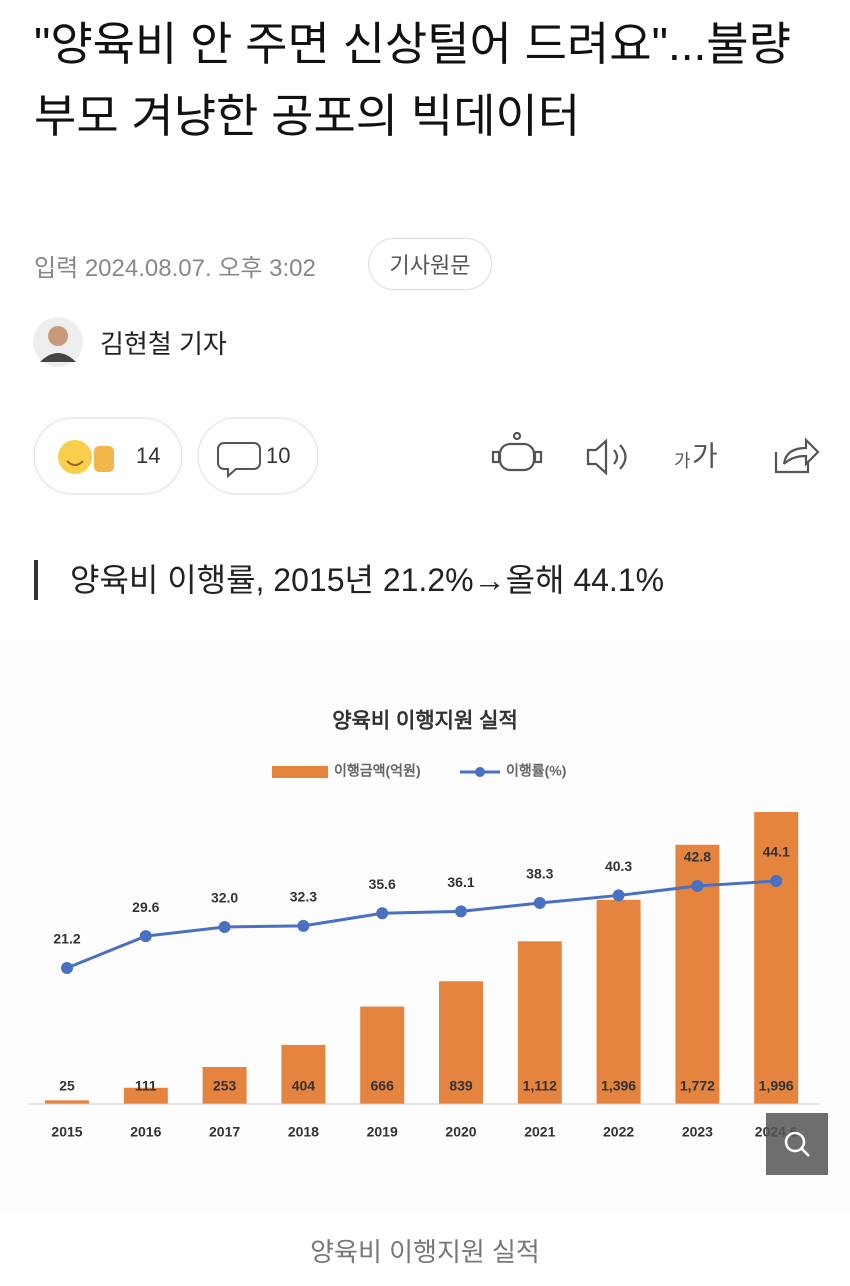  I want to click on avatar-body, so click(58, 357).